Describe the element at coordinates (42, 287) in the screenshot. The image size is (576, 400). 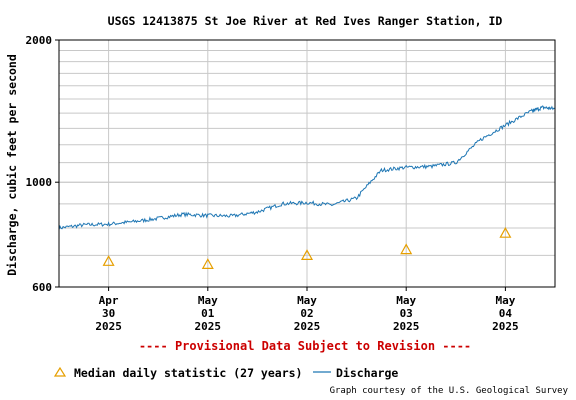
I see `y-tick-label: 600` at that location.